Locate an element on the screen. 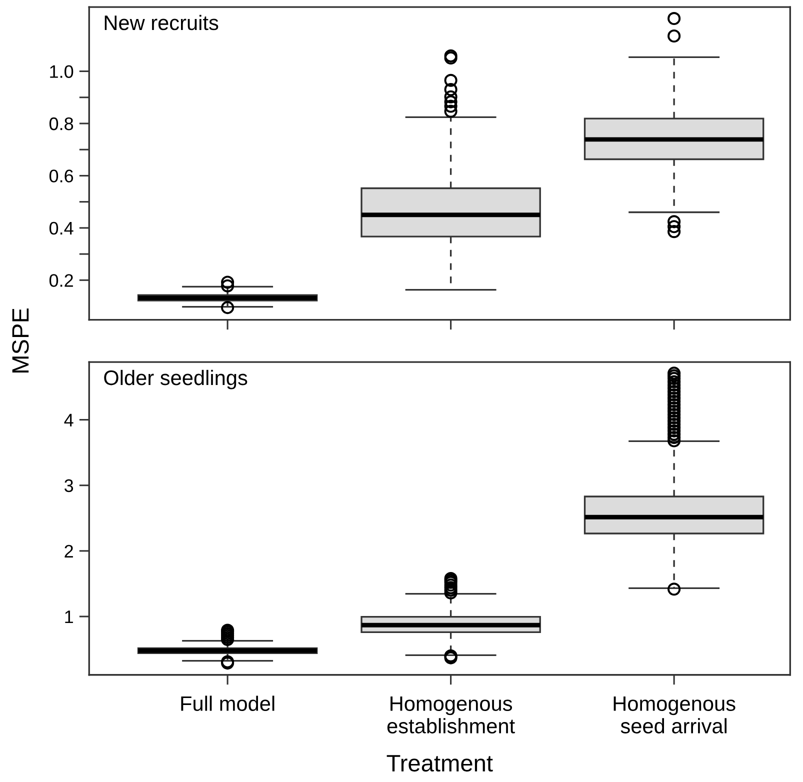 Image resolution: width=803 pixels, height=782 pixels. y-tick-label: 2 is located at coordinates (68, 551).